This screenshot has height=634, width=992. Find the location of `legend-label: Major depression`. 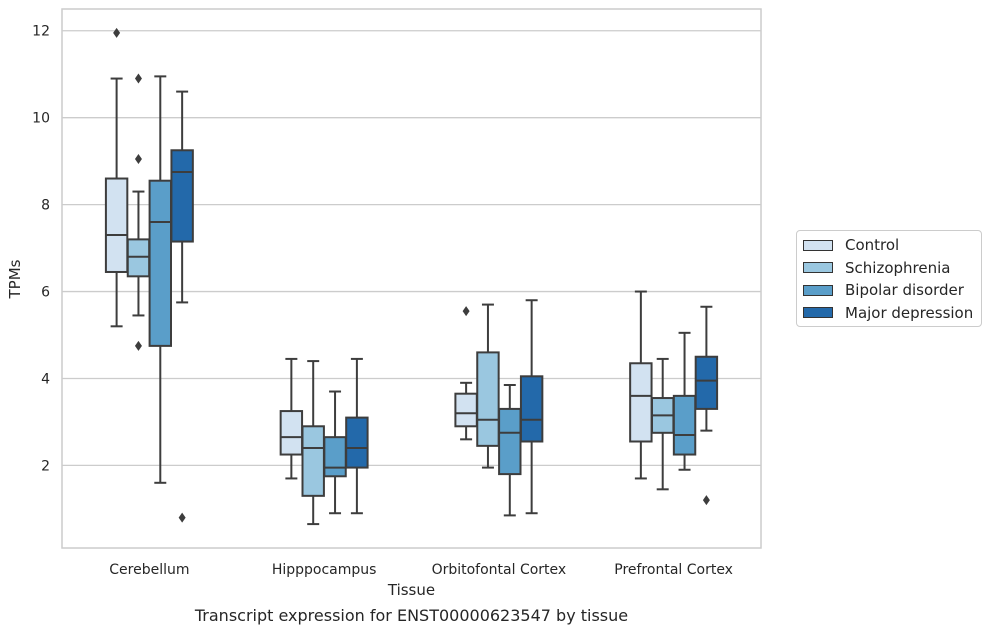

legend-label: Major depression is located at coordinates (909, 312).